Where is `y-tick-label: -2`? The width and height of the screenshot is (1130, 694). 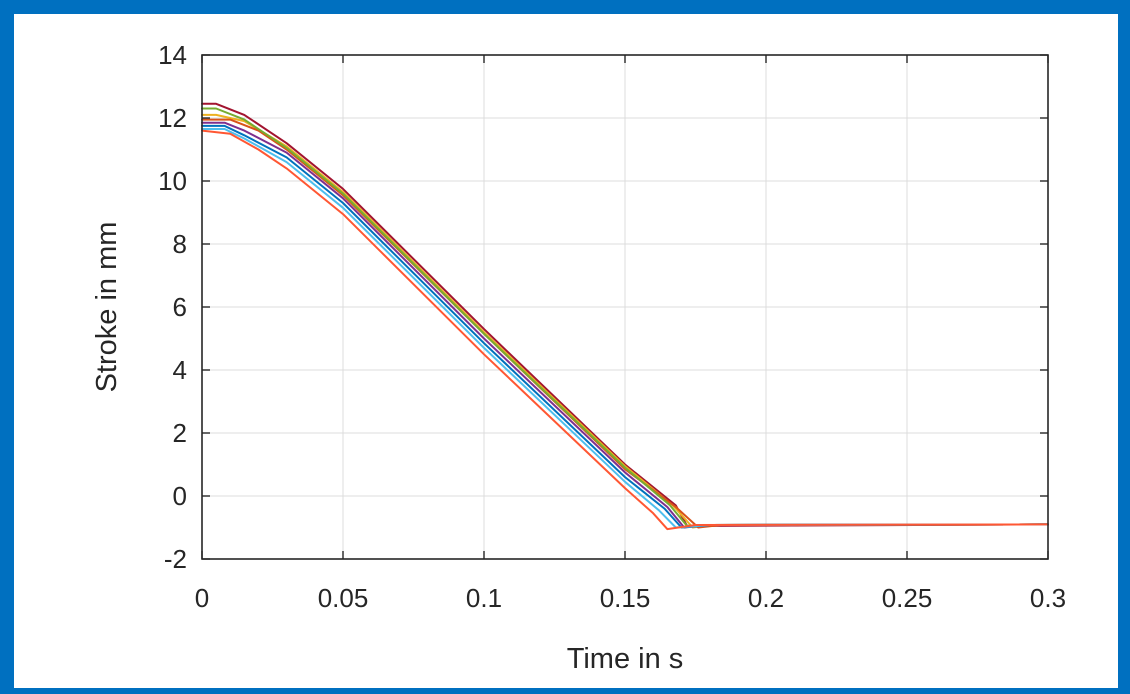
y-tick-label: -2 is located at coordinates (175, 559).